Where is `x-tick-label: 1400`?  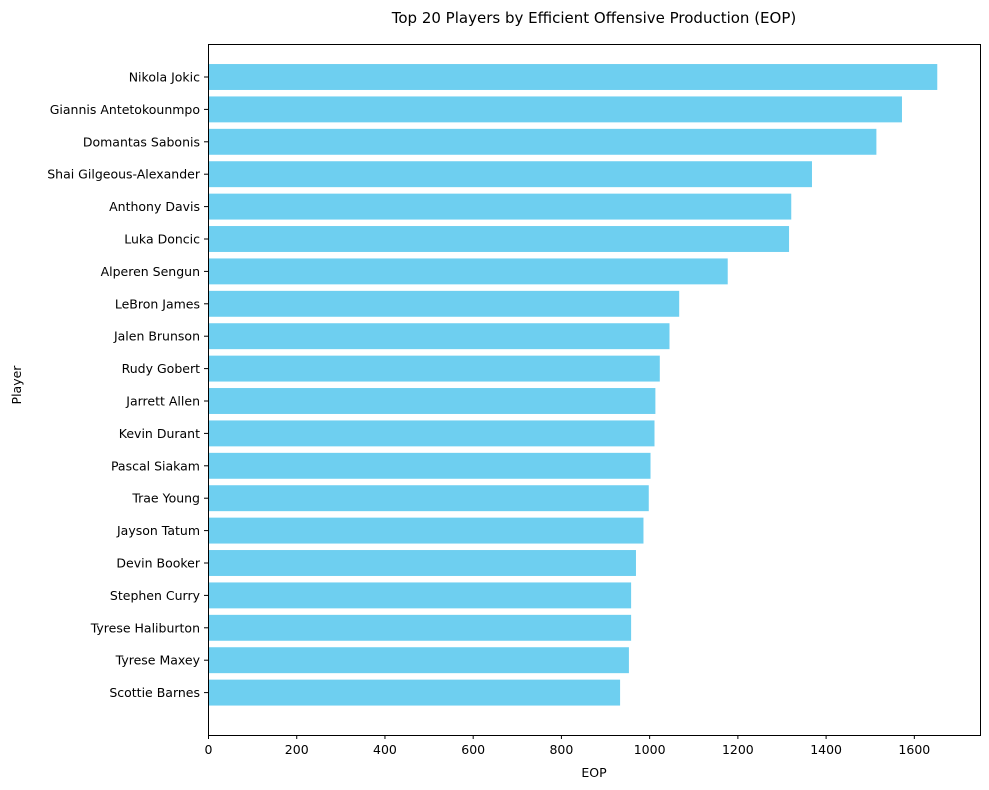
x-tick-label: 1400 is located at coordinates (826, 749).